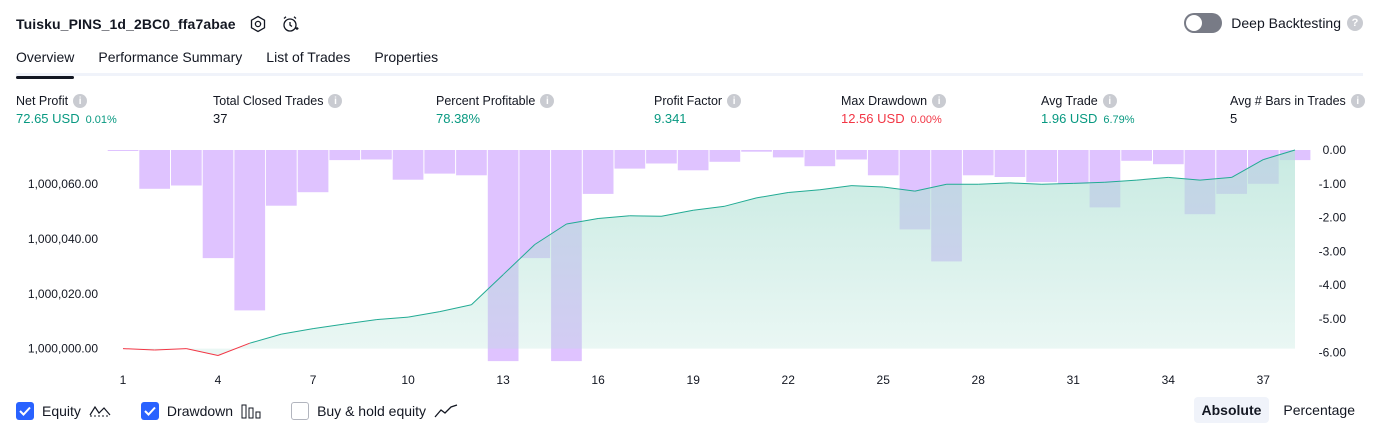 This screenshot has width=1379, height=435. What do you see at coordinates (149, 411) in the screenshot?
I see `drawdown-checkbox` at bounding box center [149, 411].